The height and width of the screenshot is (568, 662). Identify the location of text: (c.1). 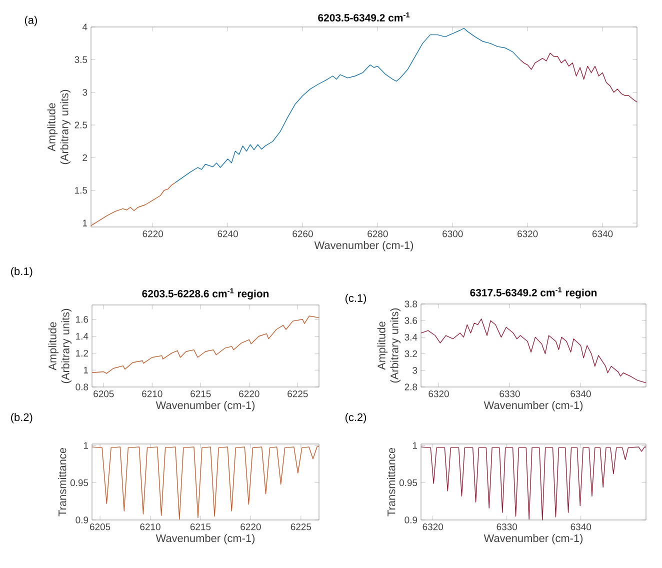
(355, 299).